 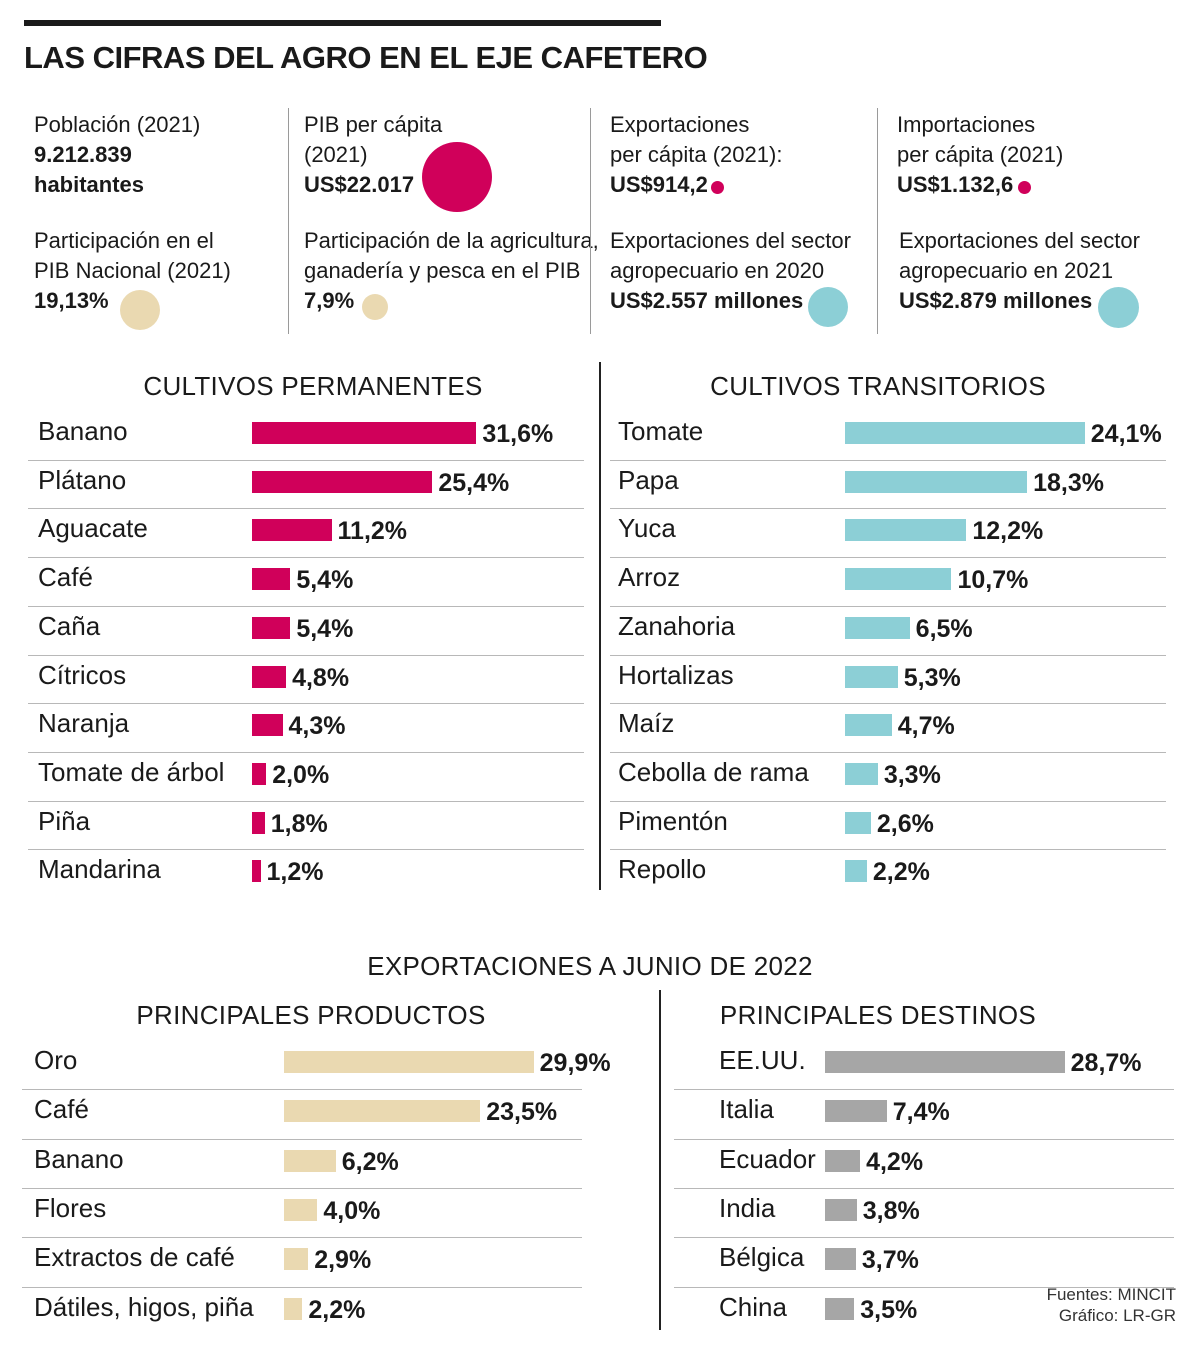 What do you see at coordinates (82, 479) in the screenshot?
I see `category-label: Plátano` at bounding box center [82, 479].